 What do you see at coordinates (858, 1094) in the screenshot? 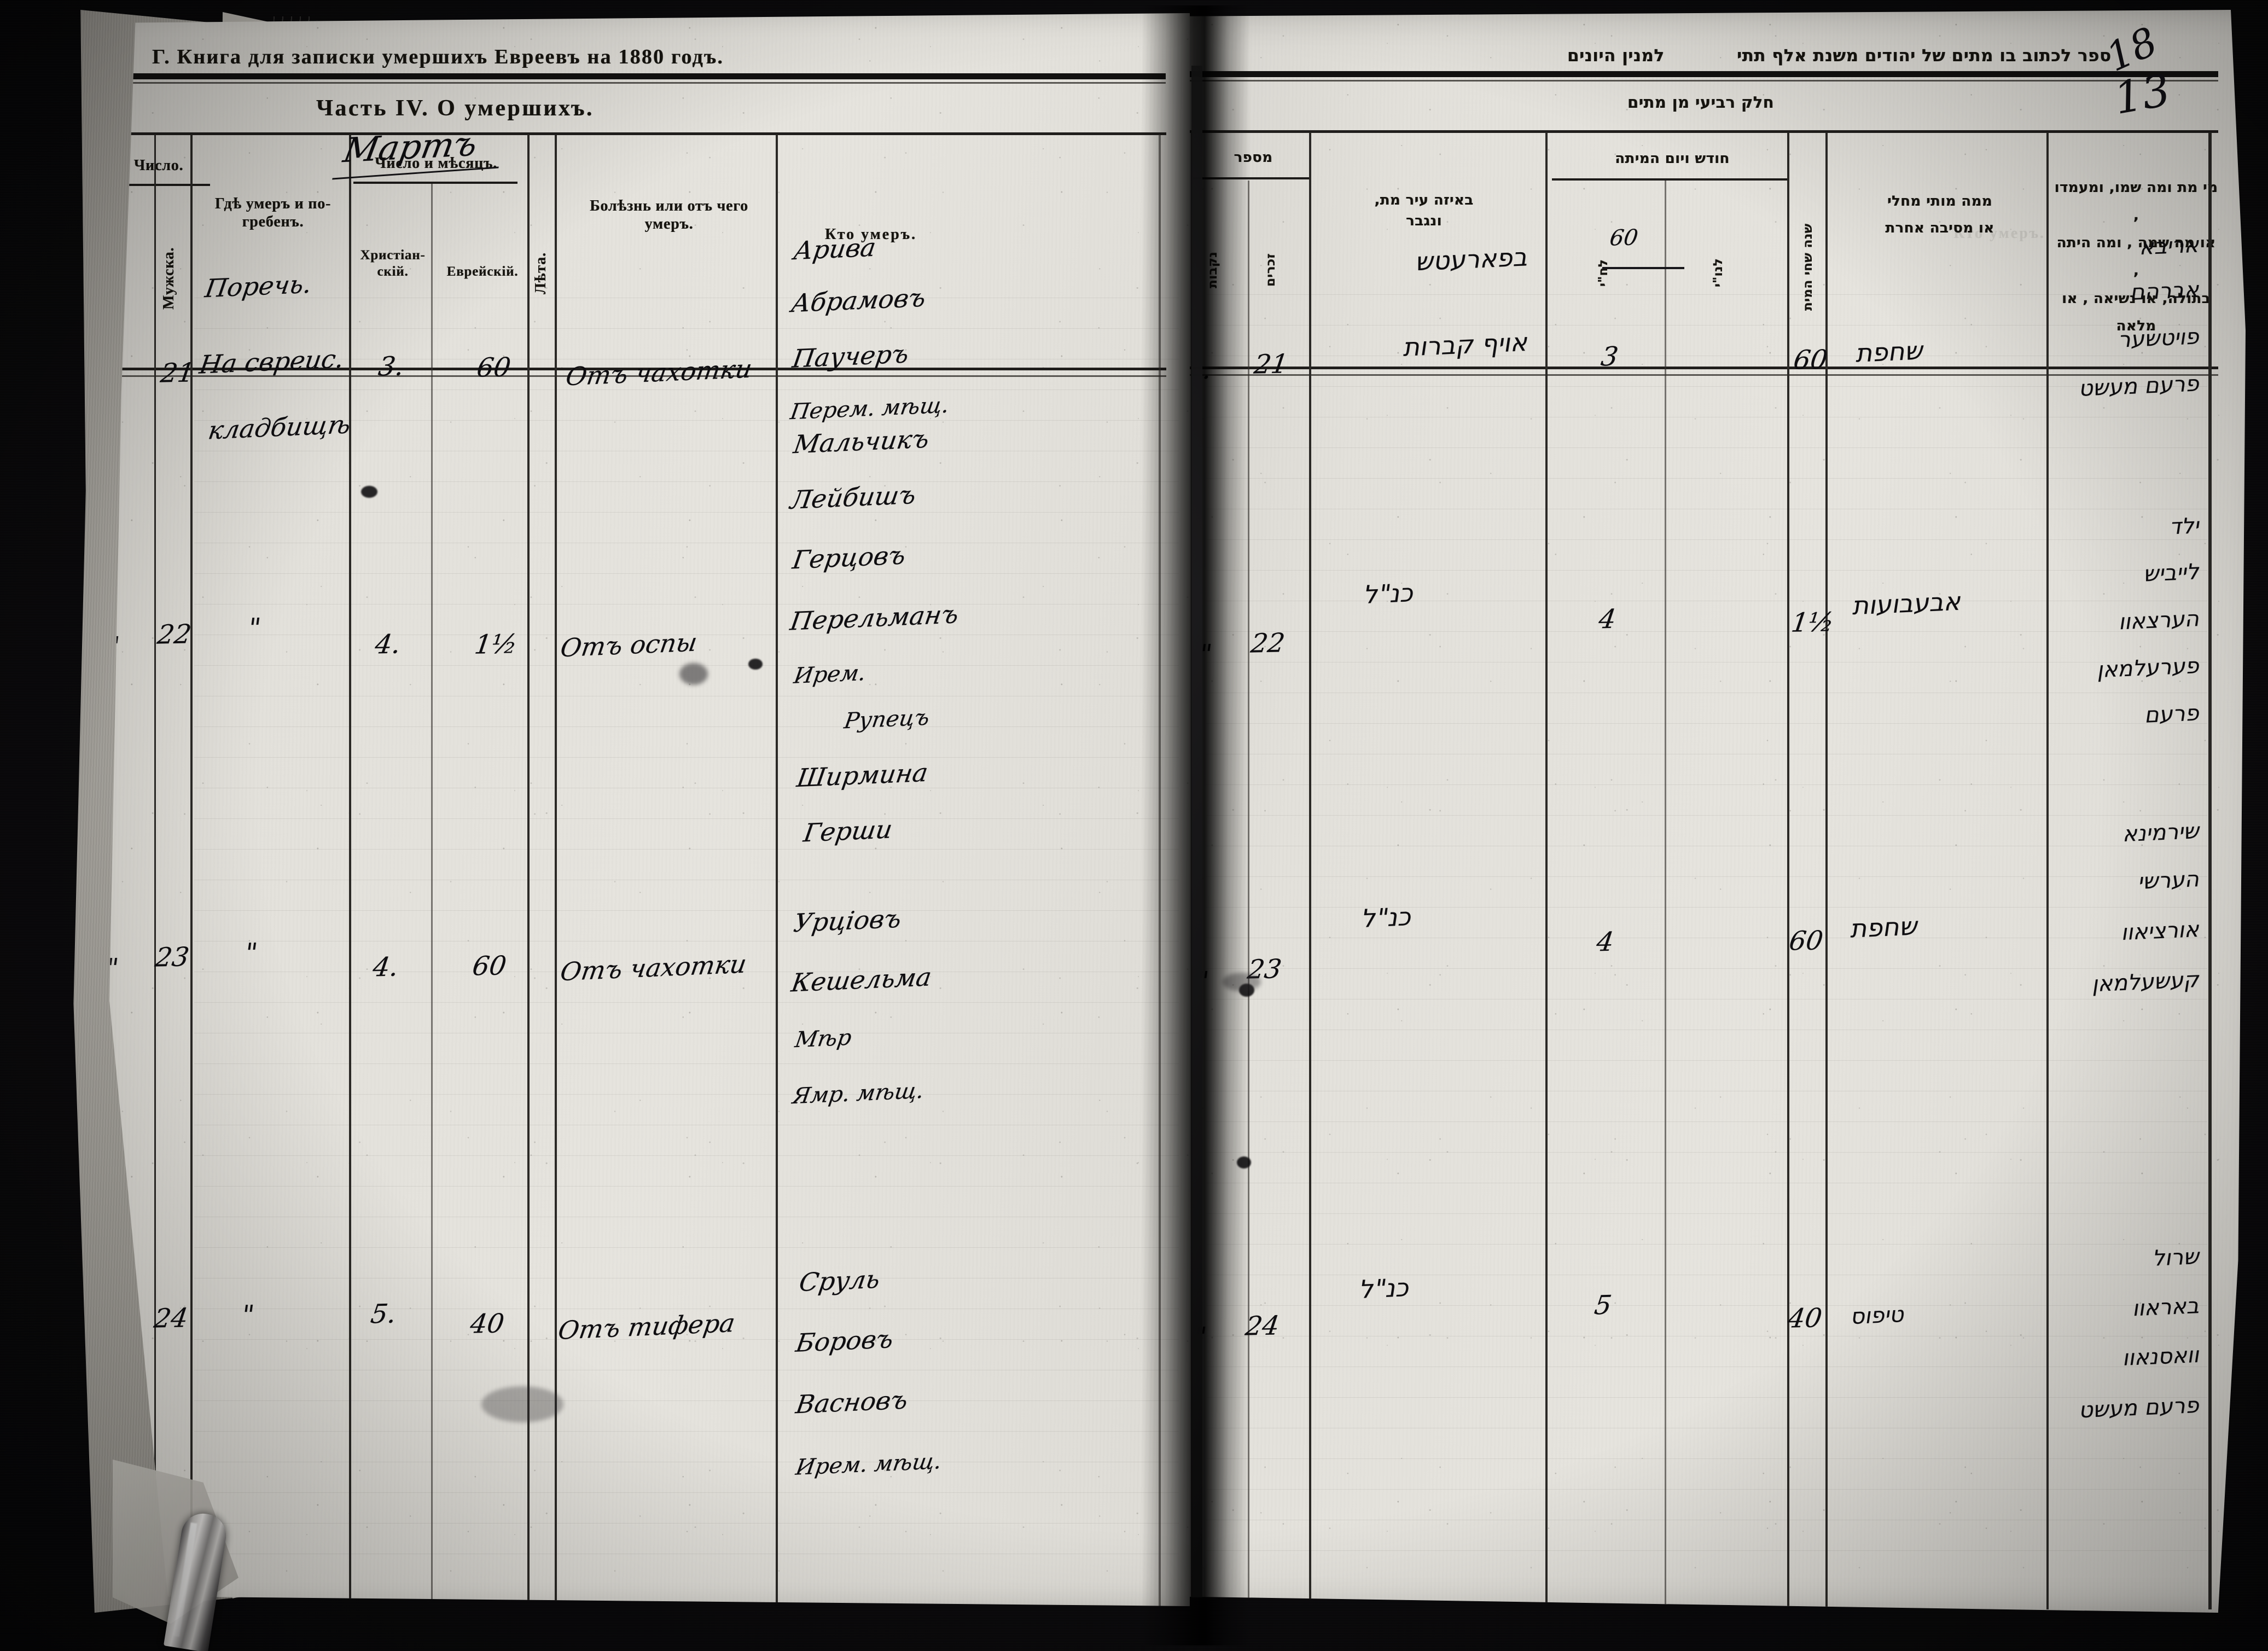
I see `row3-who-l6: Ямр. мѣщ.` at bounding box center [858, 1094].